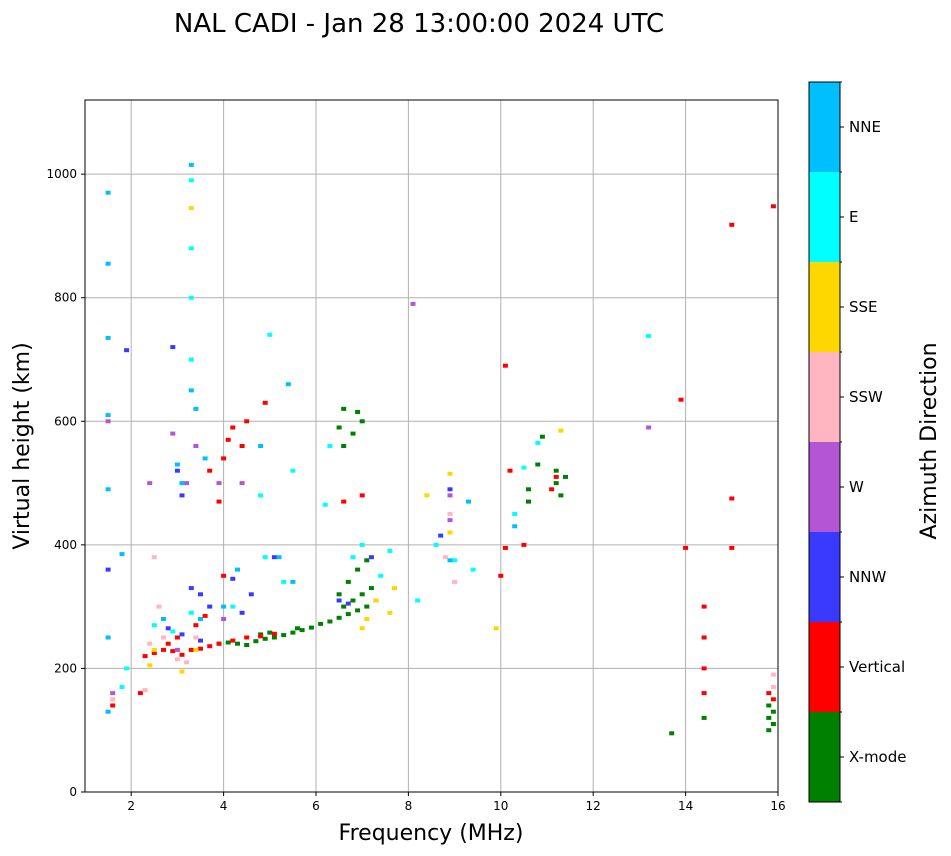 The height and width of the screenshot is (856, 951). What do you see at coordinates (857, 442) in the screenshot?
I see `colorbar: X-mode Vertical NNW W SSW SSE E NNE` at bounding box center [857, 442].